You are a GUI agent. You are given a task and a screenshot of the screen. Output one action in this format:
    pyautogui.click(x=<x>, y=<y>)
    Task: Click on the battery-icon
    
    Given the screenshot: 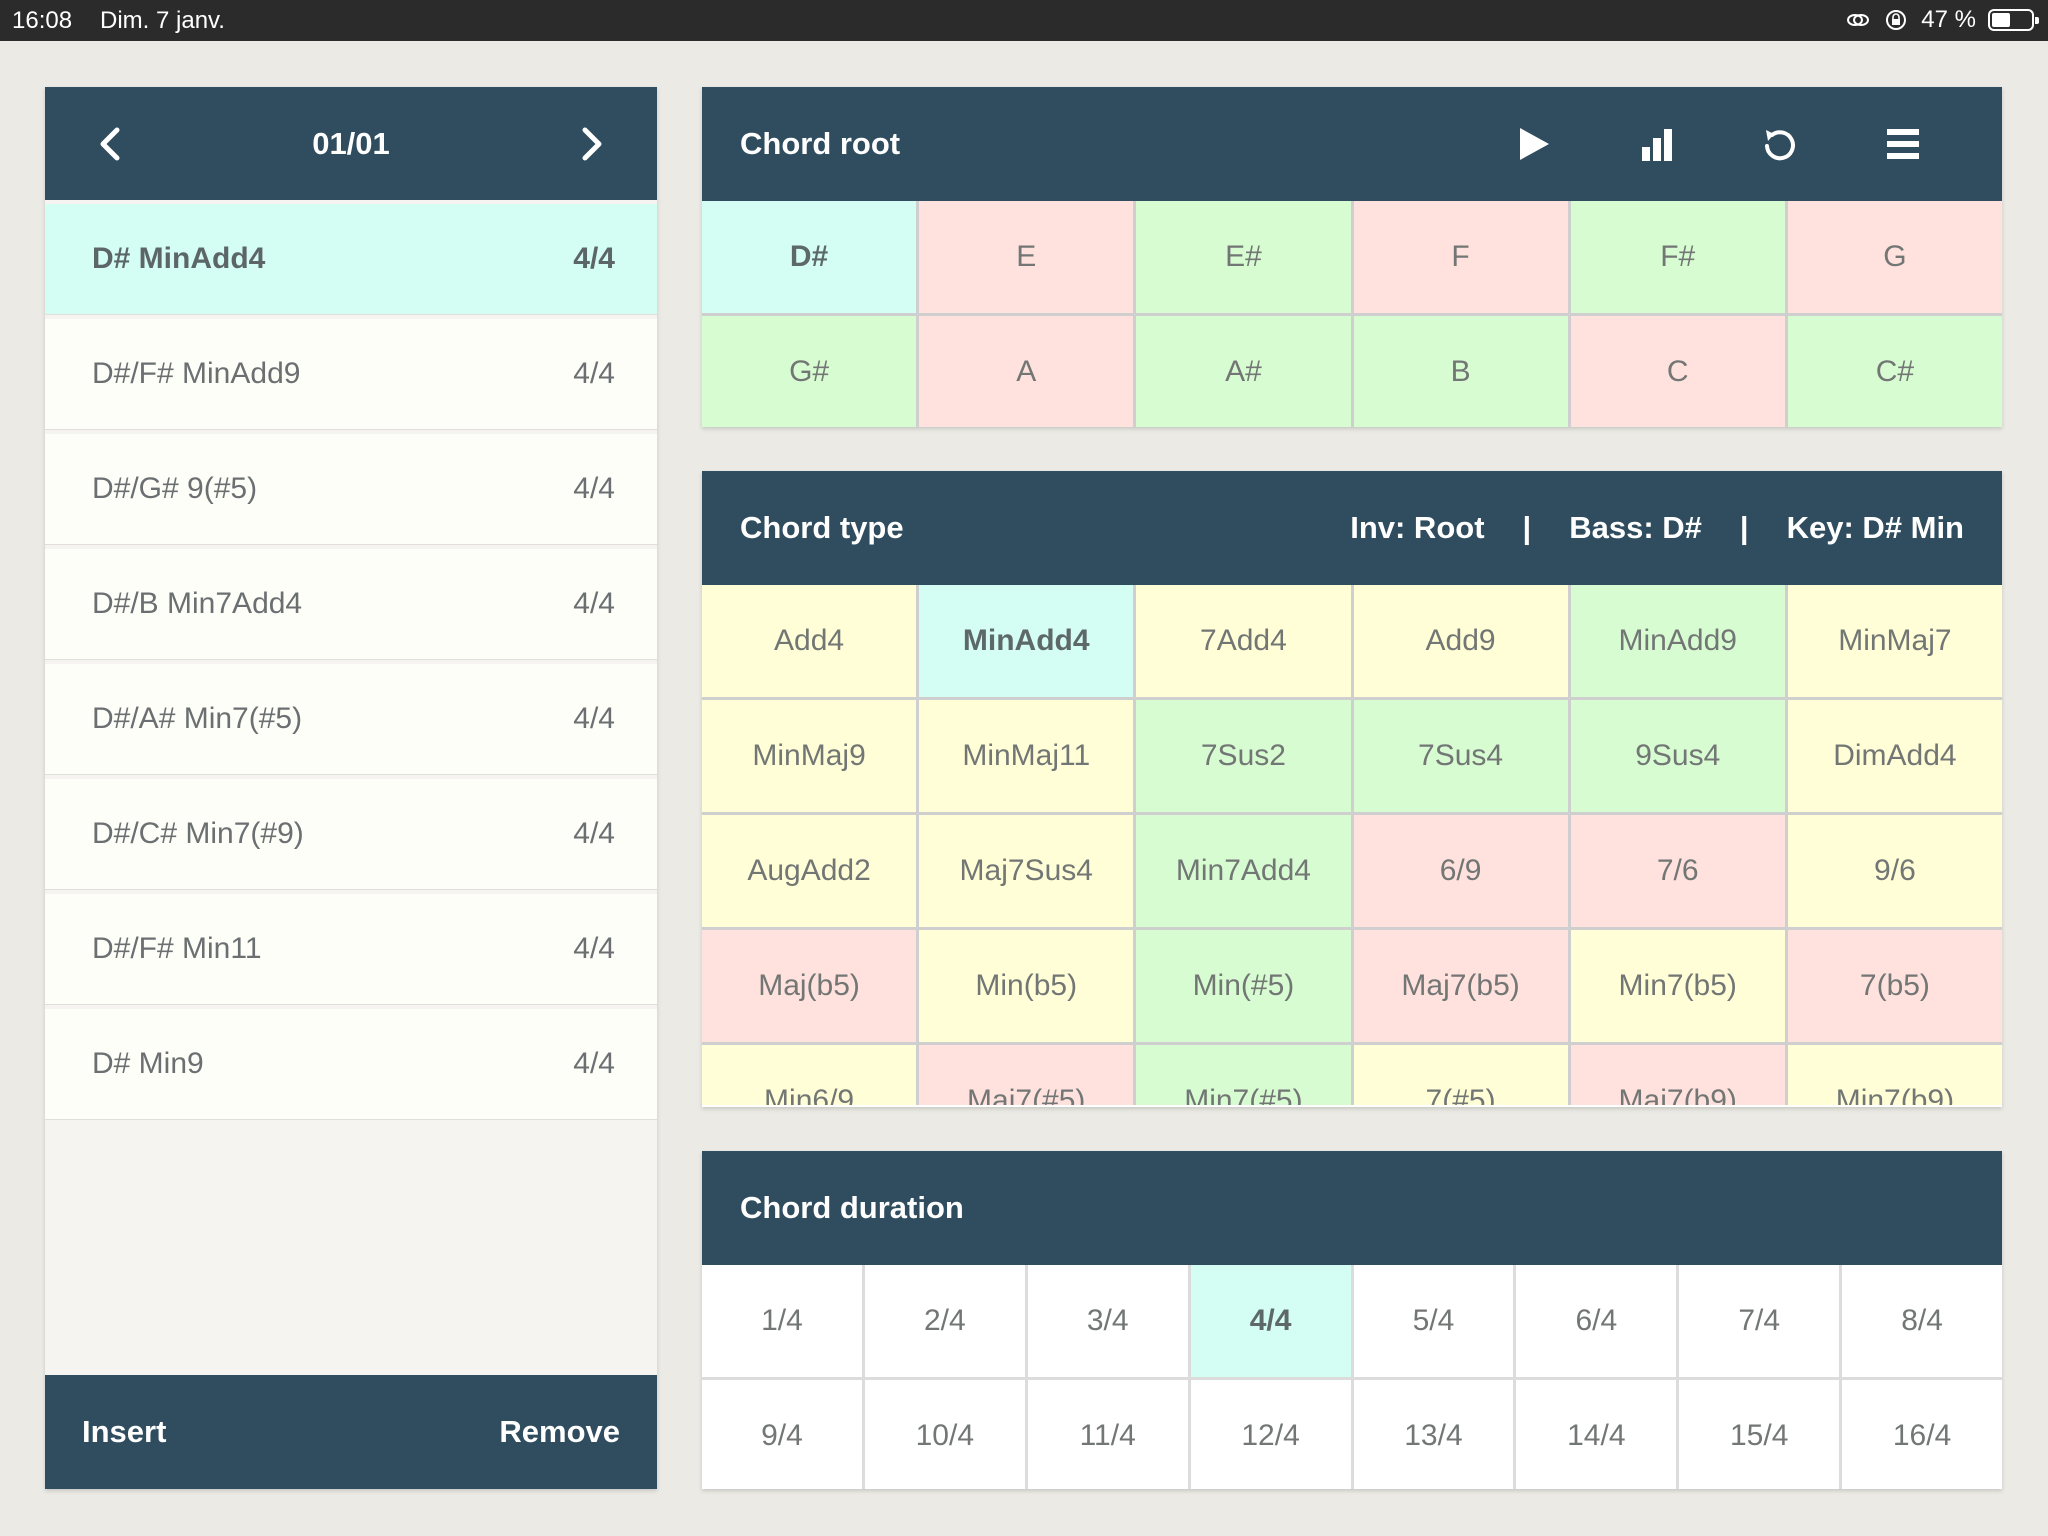 What is the action you would take?
    pyautogui.click(x=2013, y=20)
    